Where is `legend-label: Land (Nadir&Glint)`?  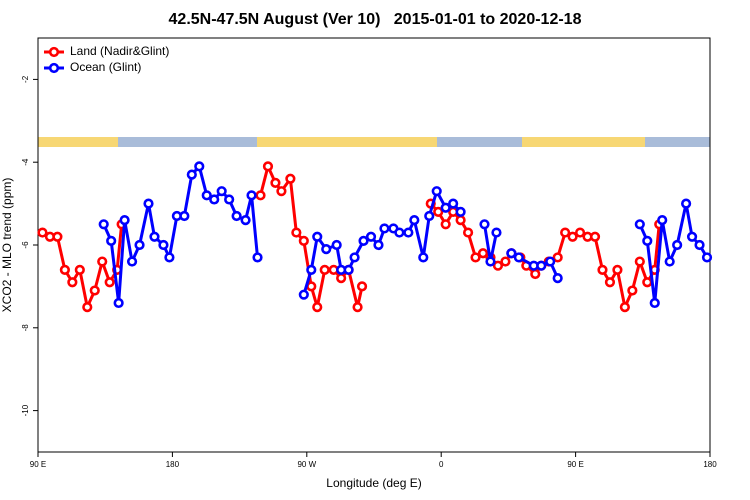 legend-label: Land (Nadir&Glint) is located at coordinates (119, 51).